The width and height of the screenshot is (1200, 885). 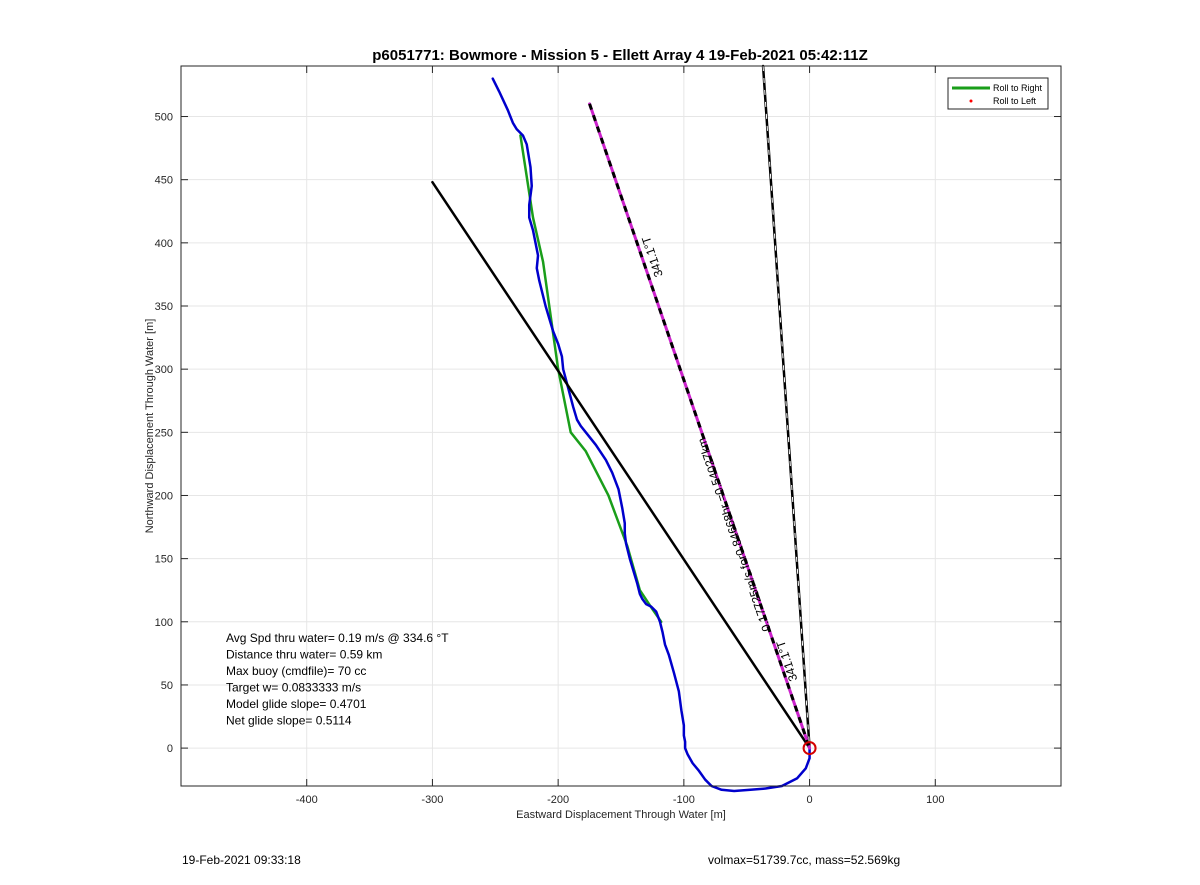 What do you see at coordinates (296, 671) in the screenshot?
I see `stat-line: Max buoy (cmdfile)= 70 cc` at bounding box center [296, 671].